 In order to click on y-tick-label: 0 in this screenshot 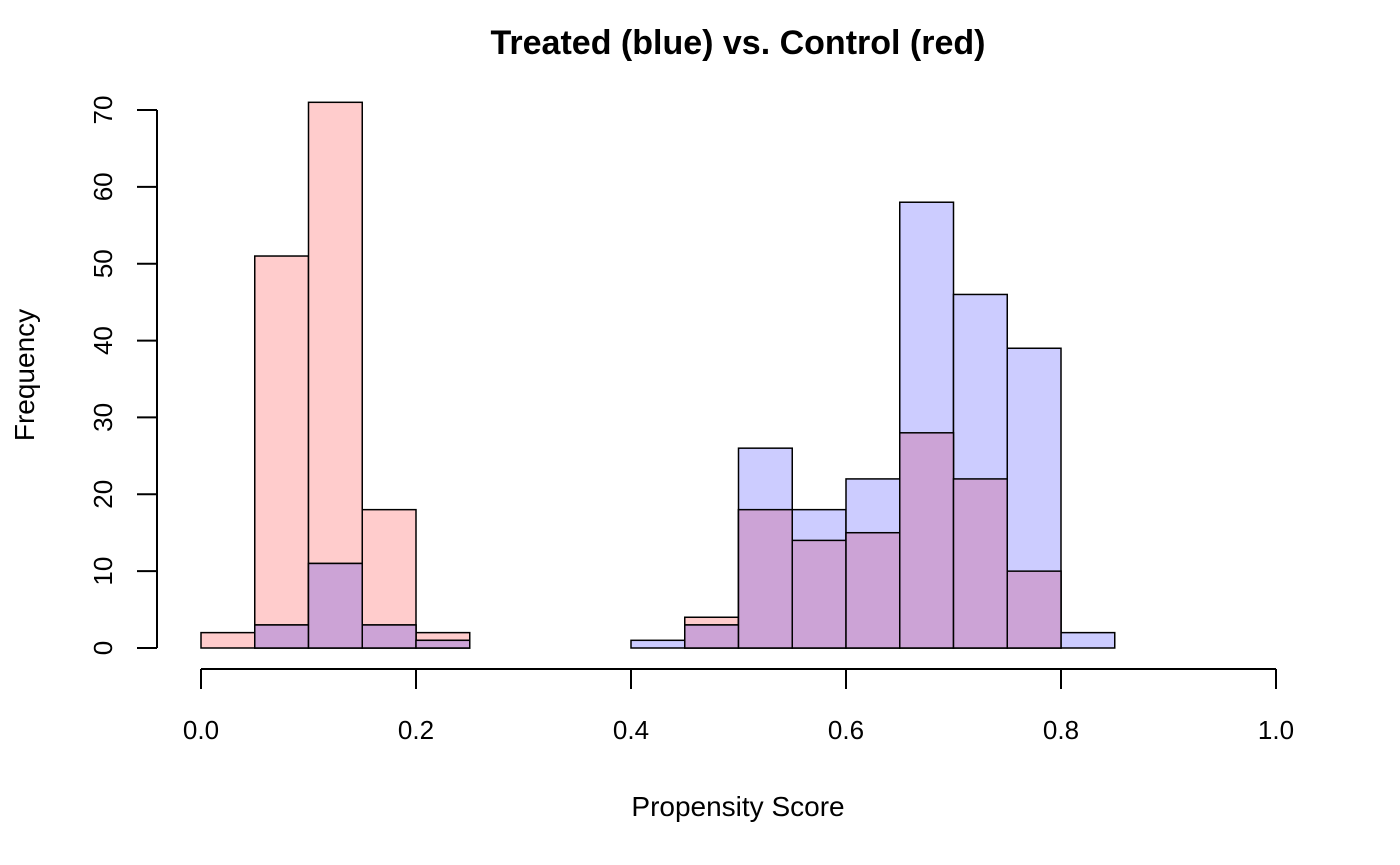, I will do `click(103, 648)`.